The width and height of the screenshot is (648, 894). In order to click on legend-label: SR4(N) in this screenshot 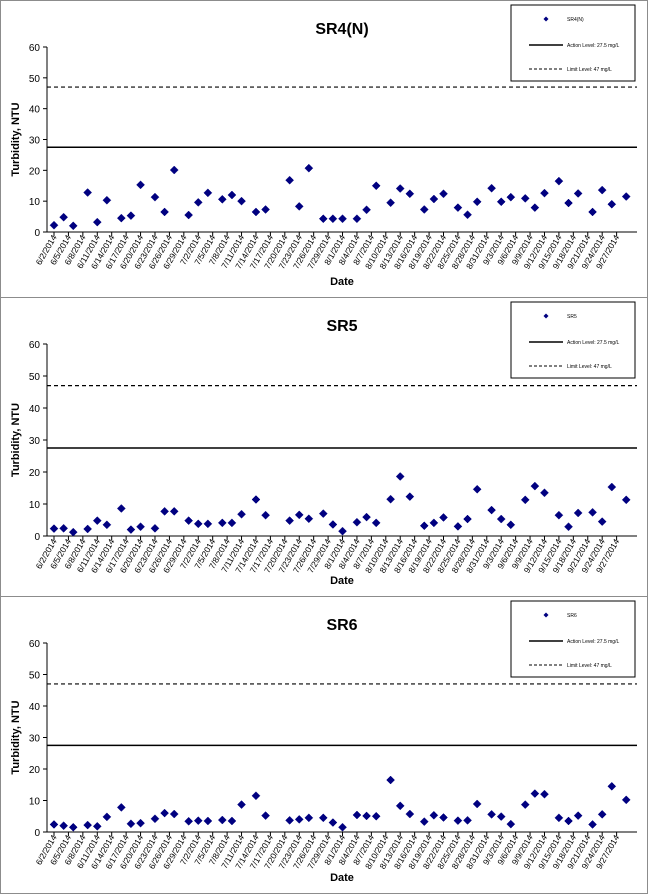, I will do `click(575, 20)`.